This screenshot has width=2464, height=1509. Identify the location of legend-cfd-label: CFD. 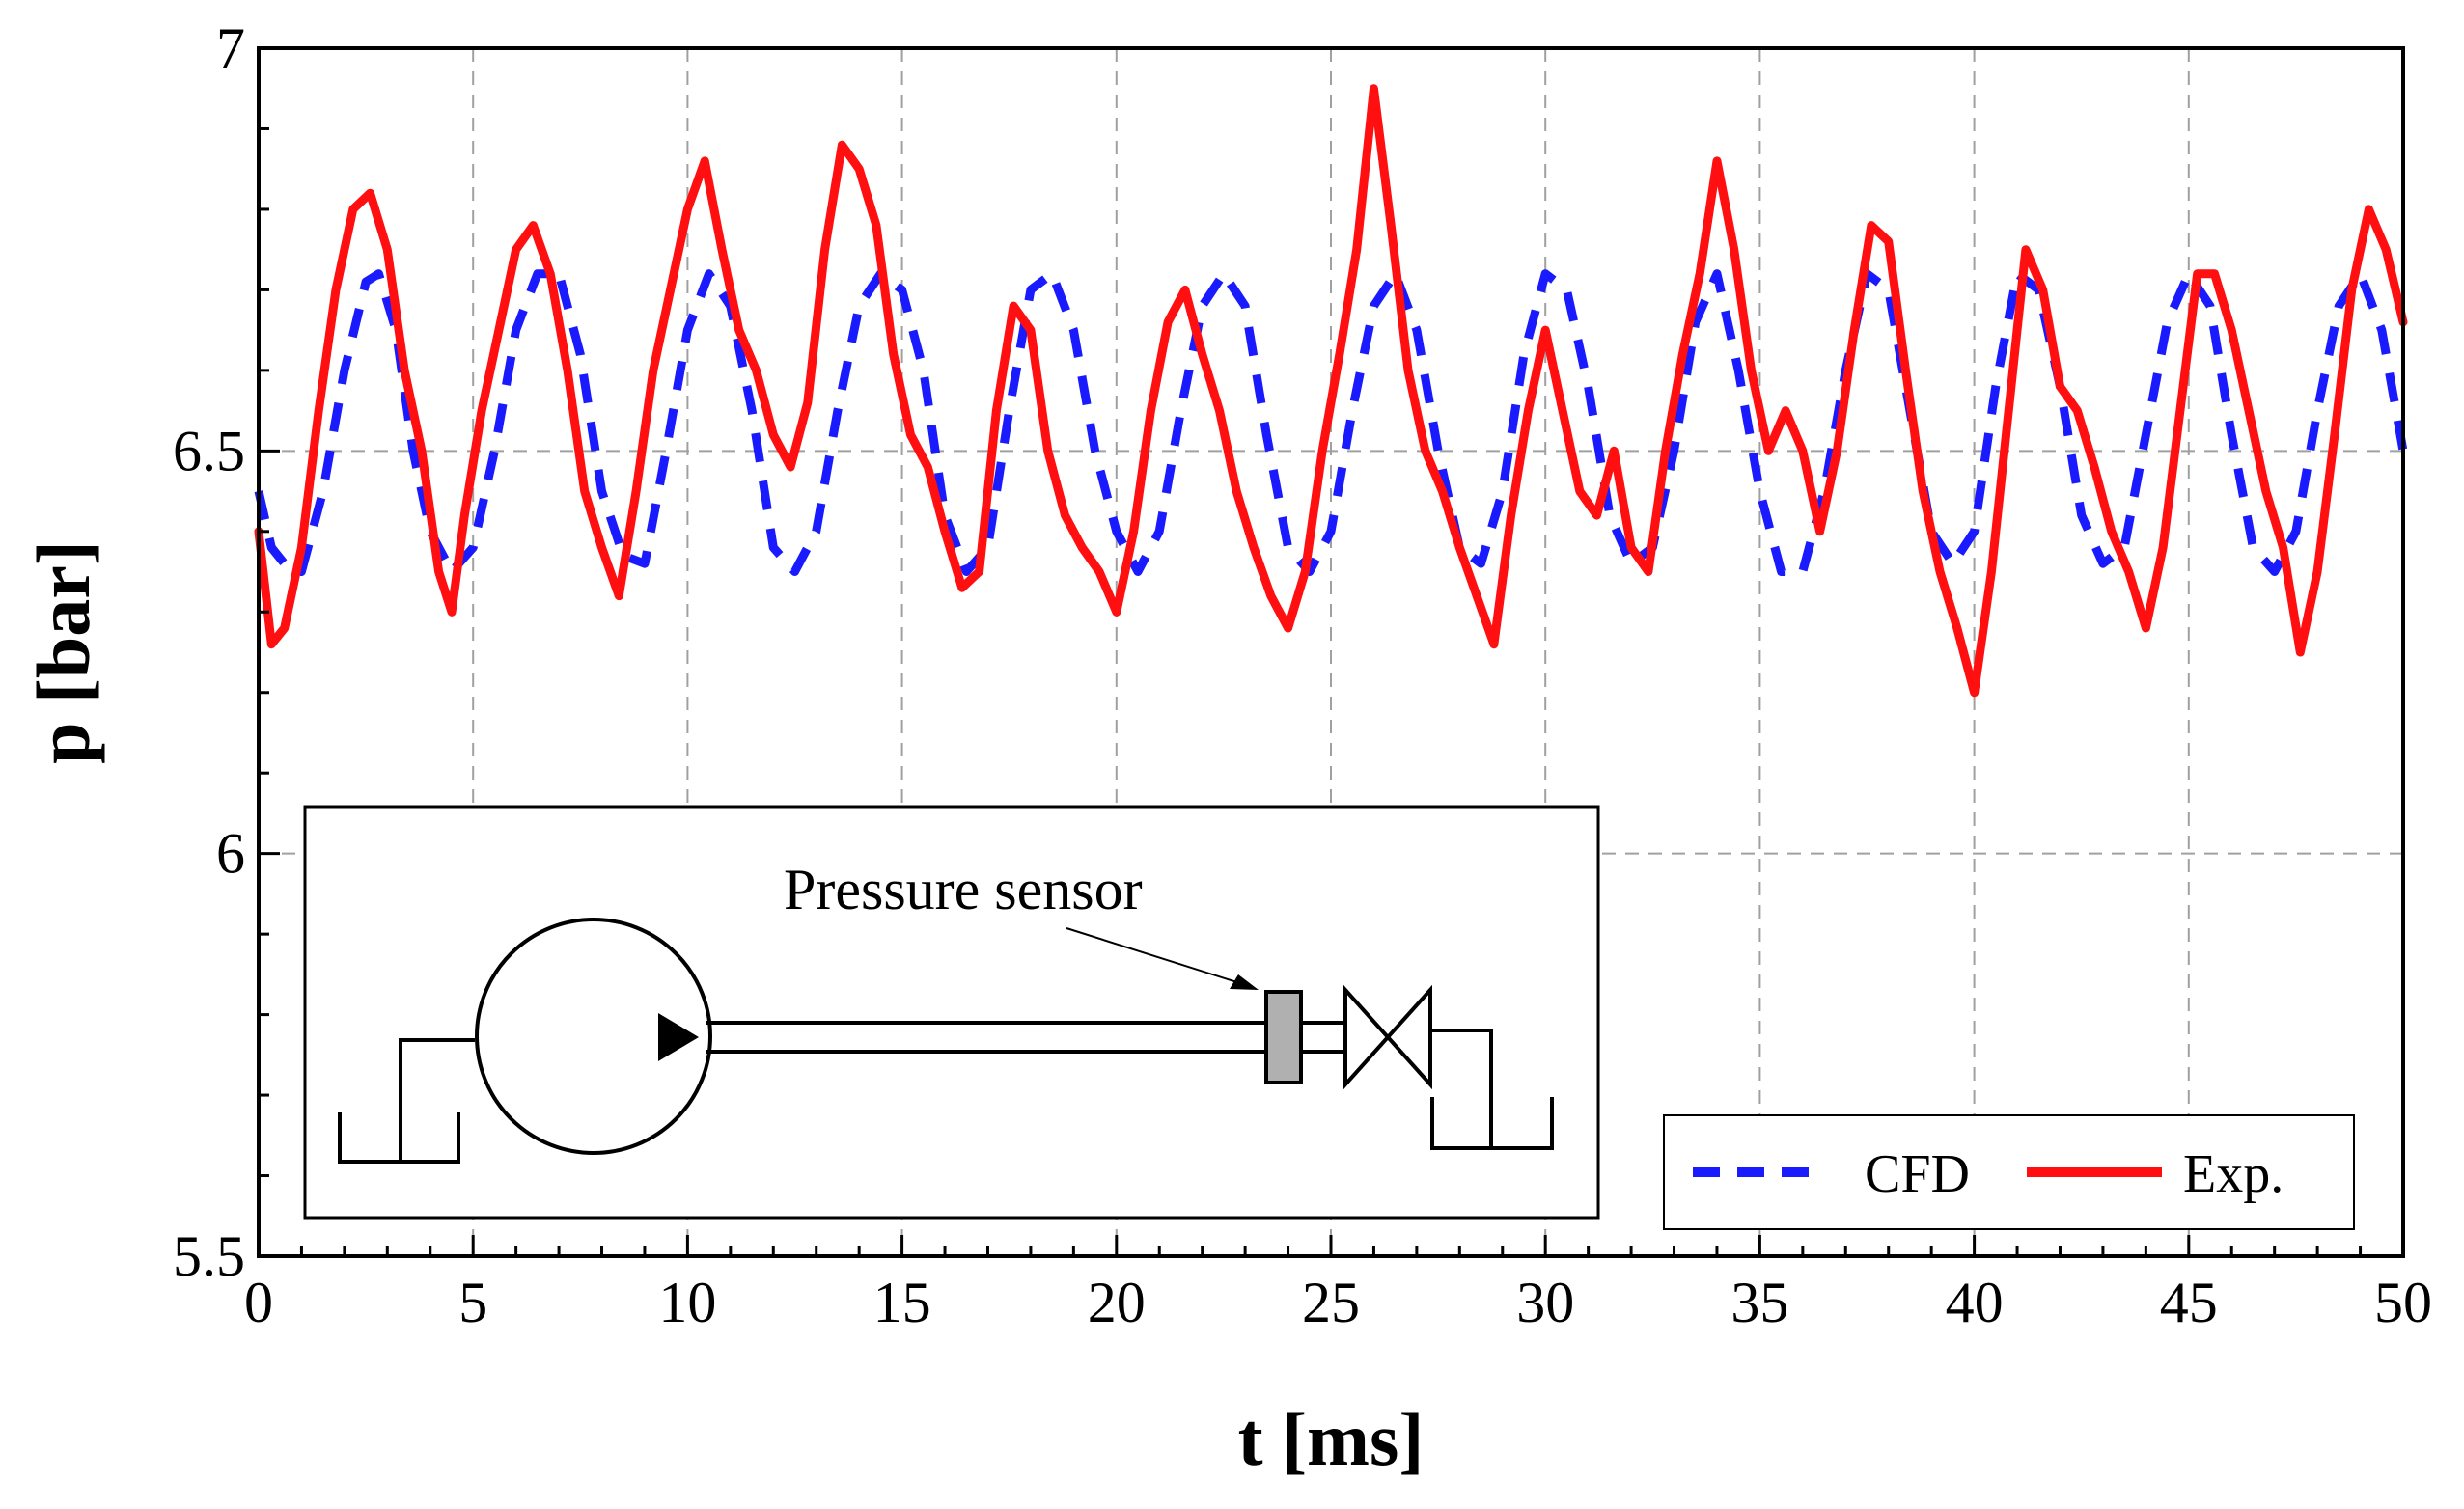
(1917, 1174).